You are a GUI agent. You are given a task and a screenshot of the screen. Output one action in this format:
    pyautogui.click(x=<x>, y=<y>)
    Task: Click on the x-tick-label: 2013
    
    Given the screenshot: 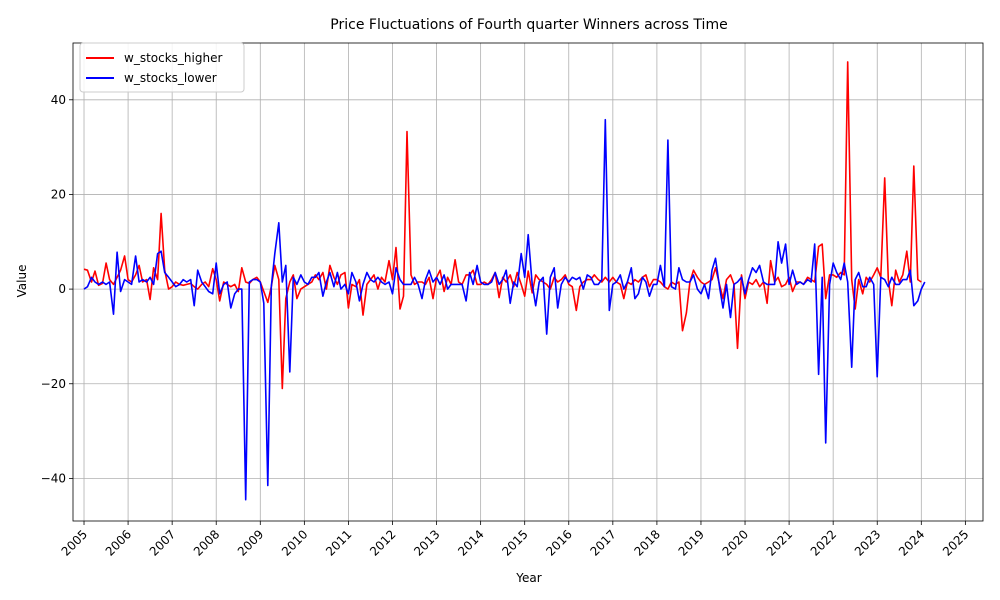 What is the action you would take?
    pyautogui.click(x=426, y=542)
    